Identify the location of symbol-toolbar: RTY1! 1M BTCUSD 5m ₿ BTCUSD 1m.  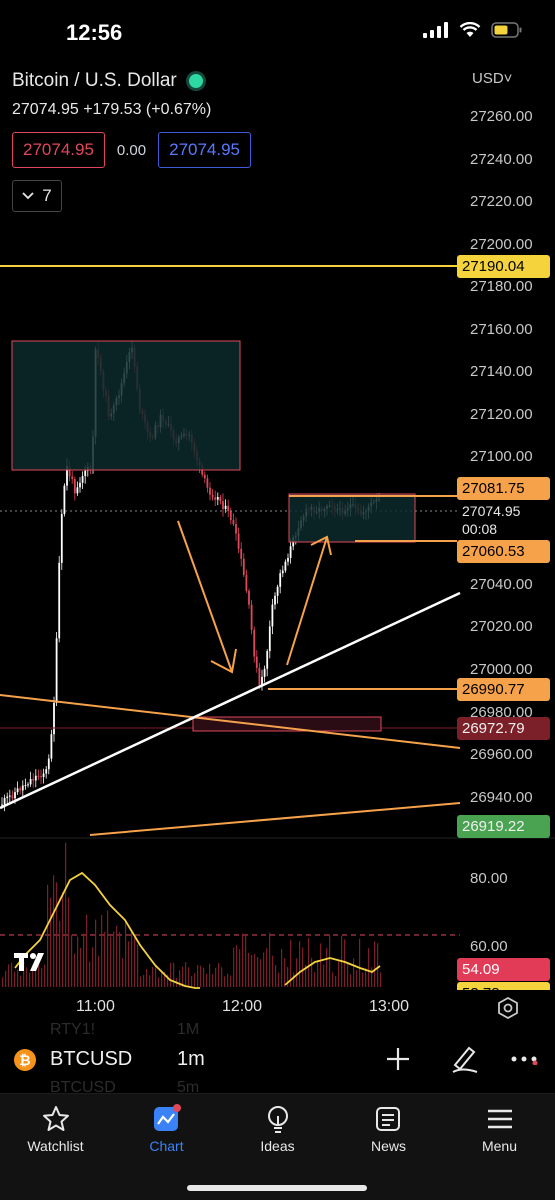
(277, 1058).